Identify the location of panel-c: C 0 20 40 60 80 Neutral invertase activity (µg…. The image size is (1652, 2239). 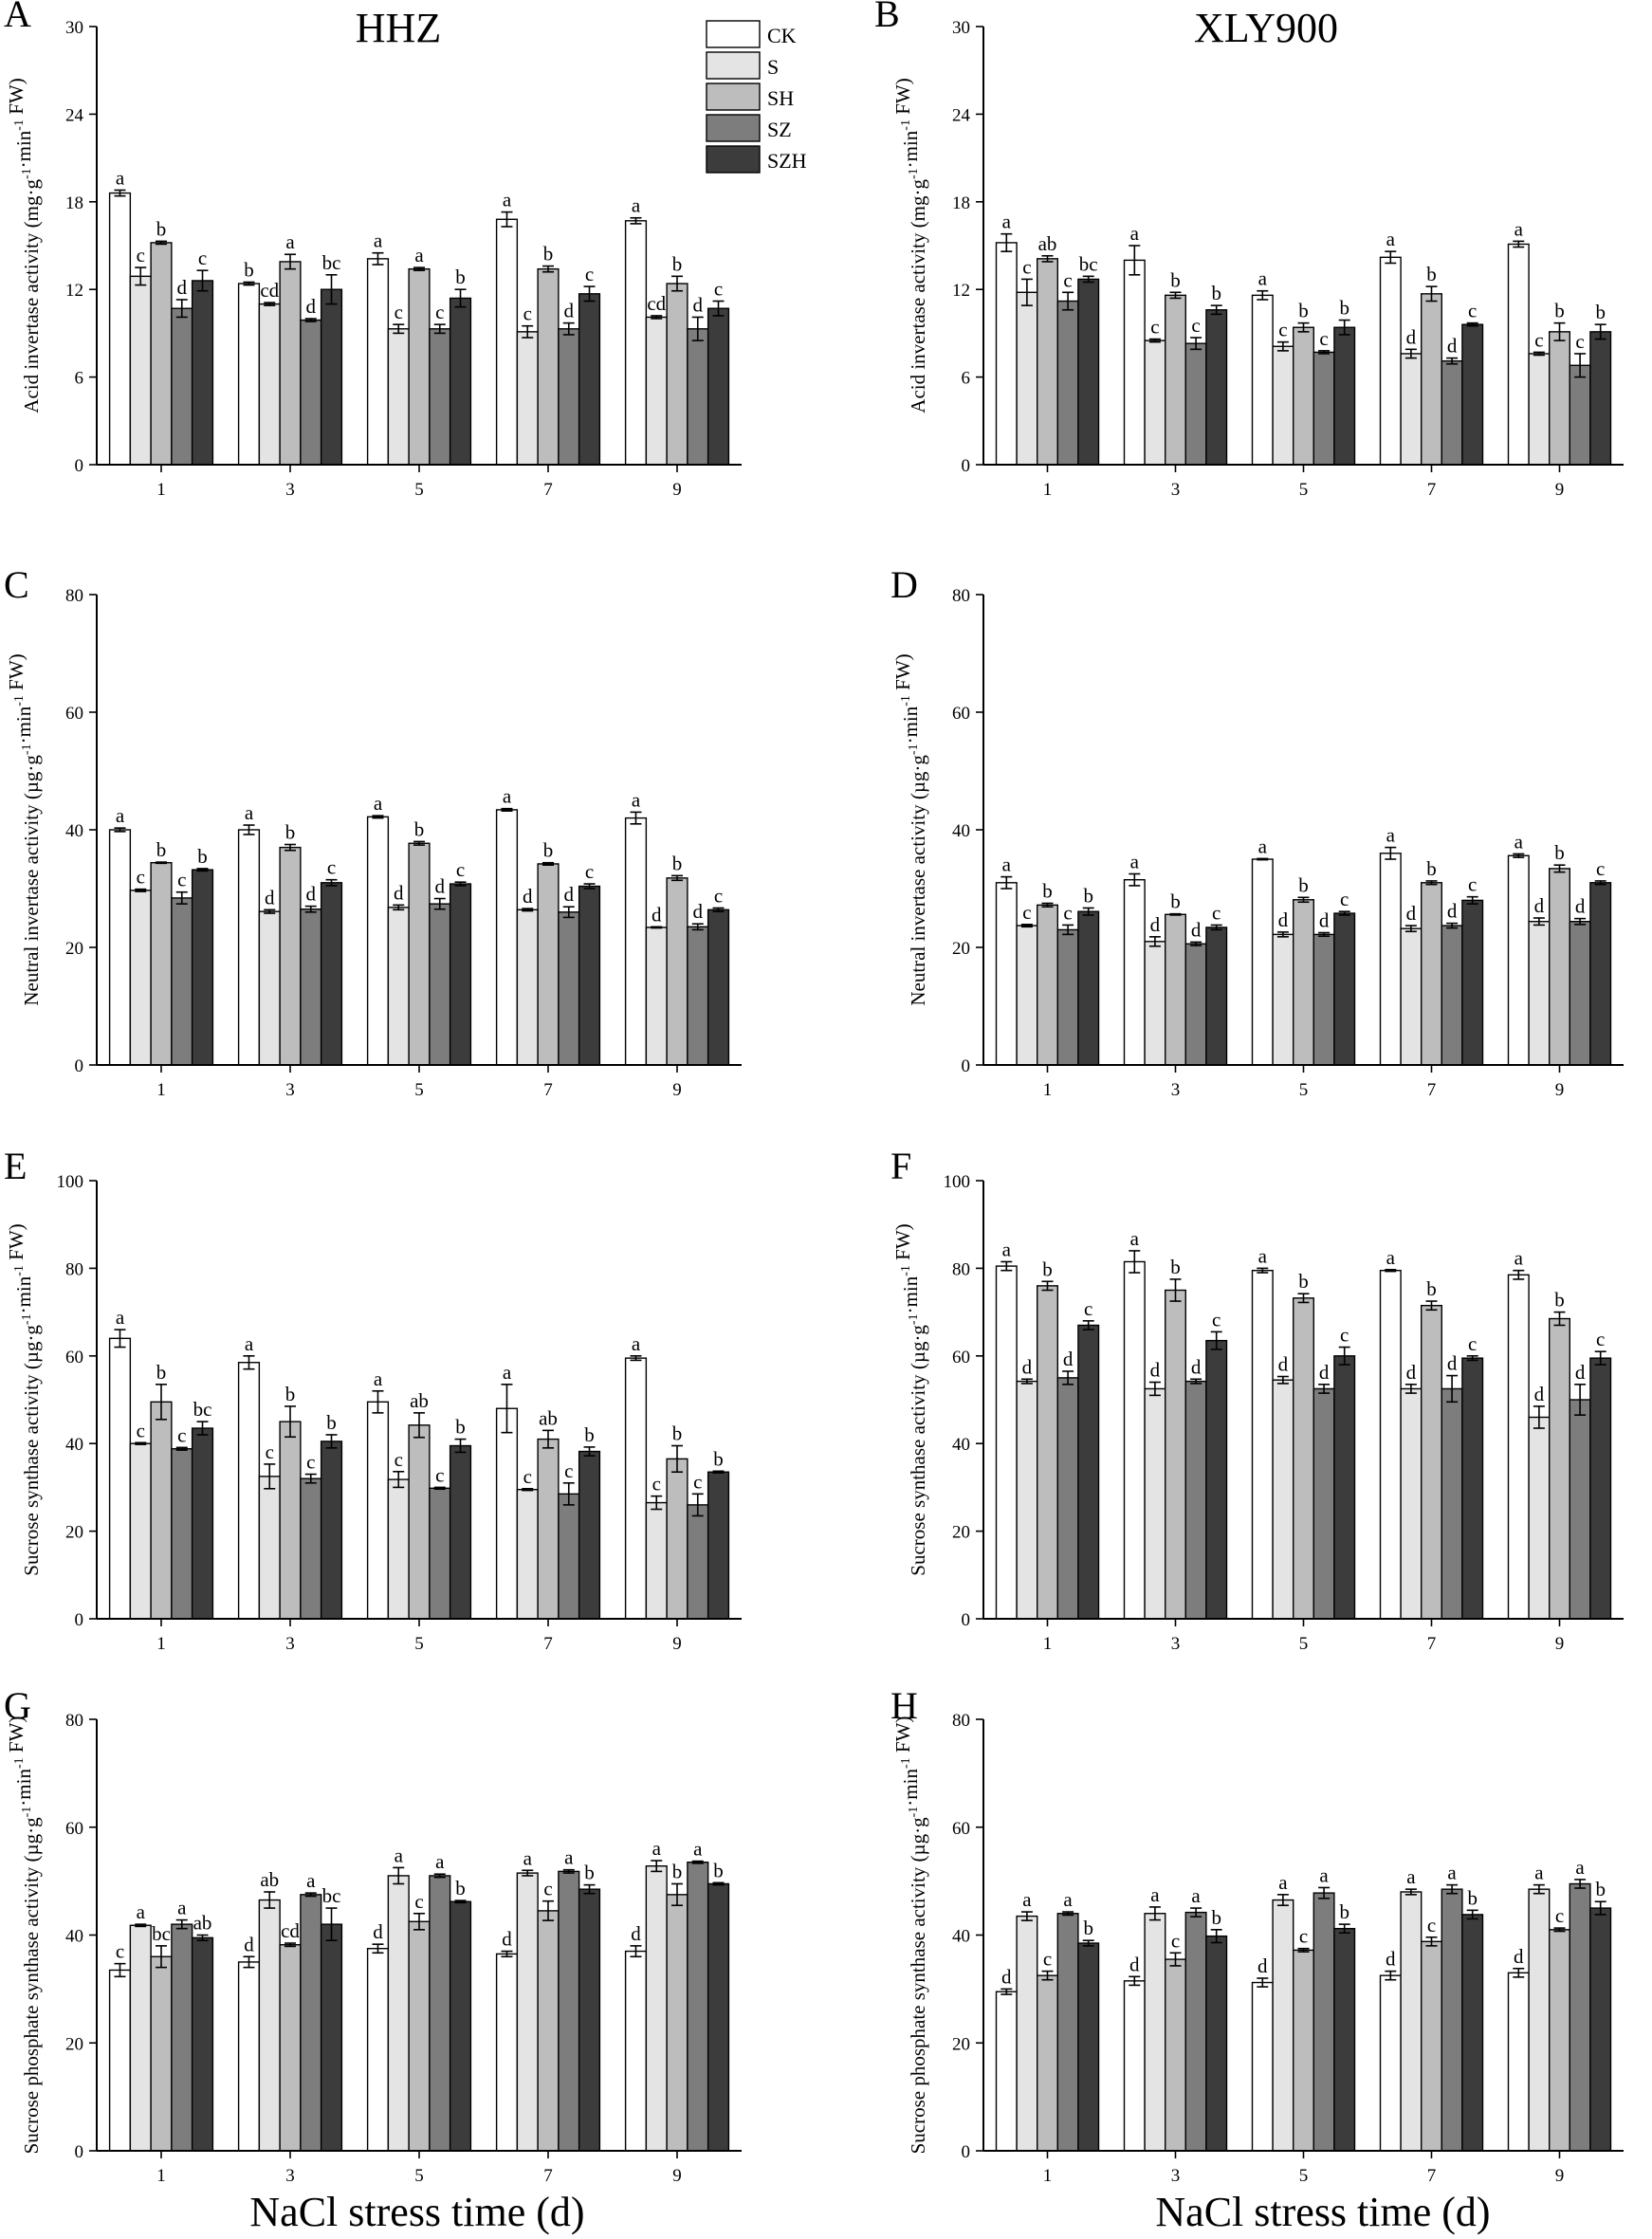
(373, 831).